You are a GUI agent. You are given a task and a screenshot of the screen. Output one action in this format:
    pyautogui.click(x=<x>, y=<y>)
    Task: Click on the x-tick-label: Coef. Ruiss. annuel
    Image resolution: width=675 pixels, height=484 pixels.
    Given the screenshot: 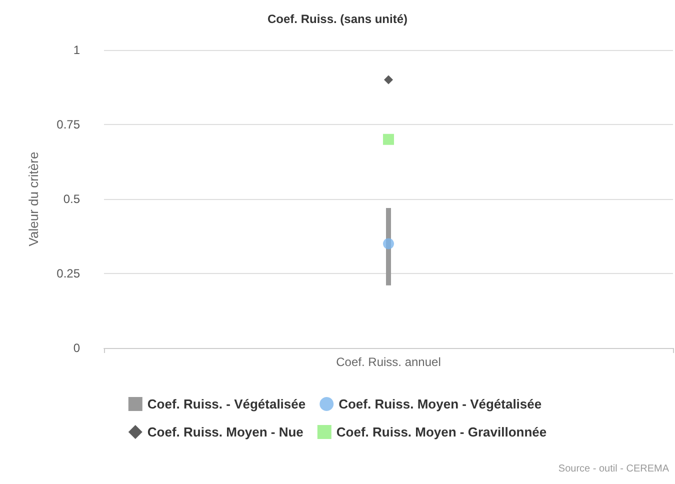 What is the action you would take?
    pyautogui.click(x=388, y=362)
    